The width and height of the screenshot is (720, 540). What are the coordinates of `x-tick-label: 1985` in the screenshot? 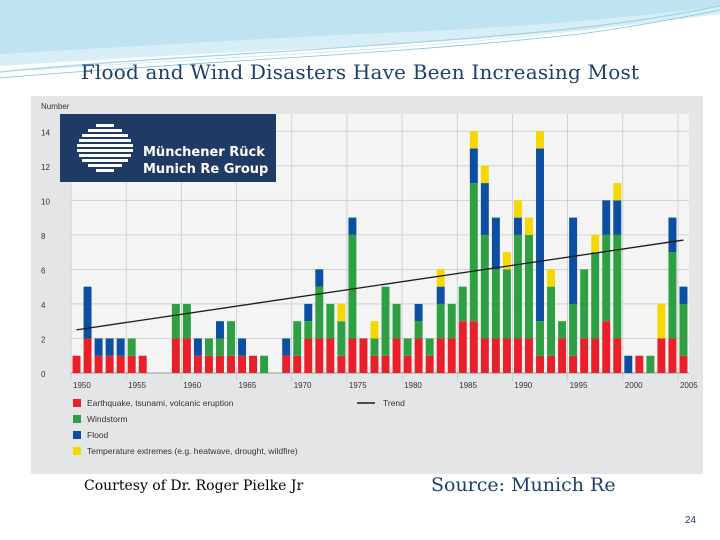 It's located at (468, 385).